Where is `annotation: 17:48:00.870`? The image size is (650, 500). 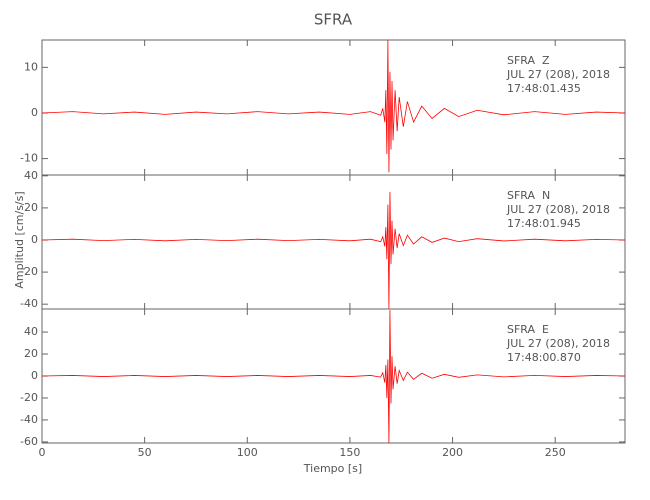 annotation: 17:48:00.870 is located at coordinates (544, 357).